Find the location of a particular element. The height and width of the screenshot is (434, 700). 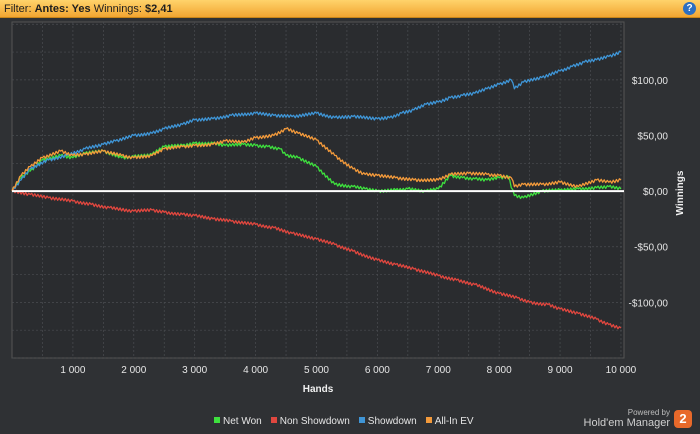

legend-item: Non Showdown is located at coordinates (310, 421).